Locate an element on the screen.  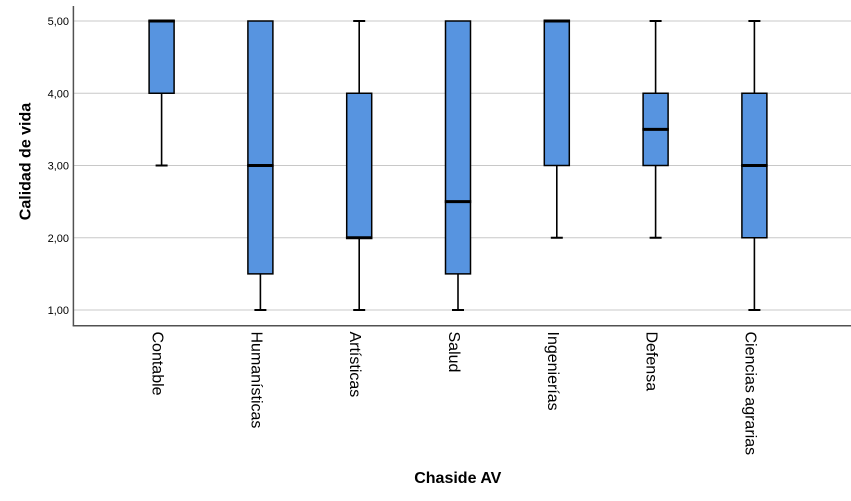
y-tick-label: 5,00 is located at coordinates (58, 22).